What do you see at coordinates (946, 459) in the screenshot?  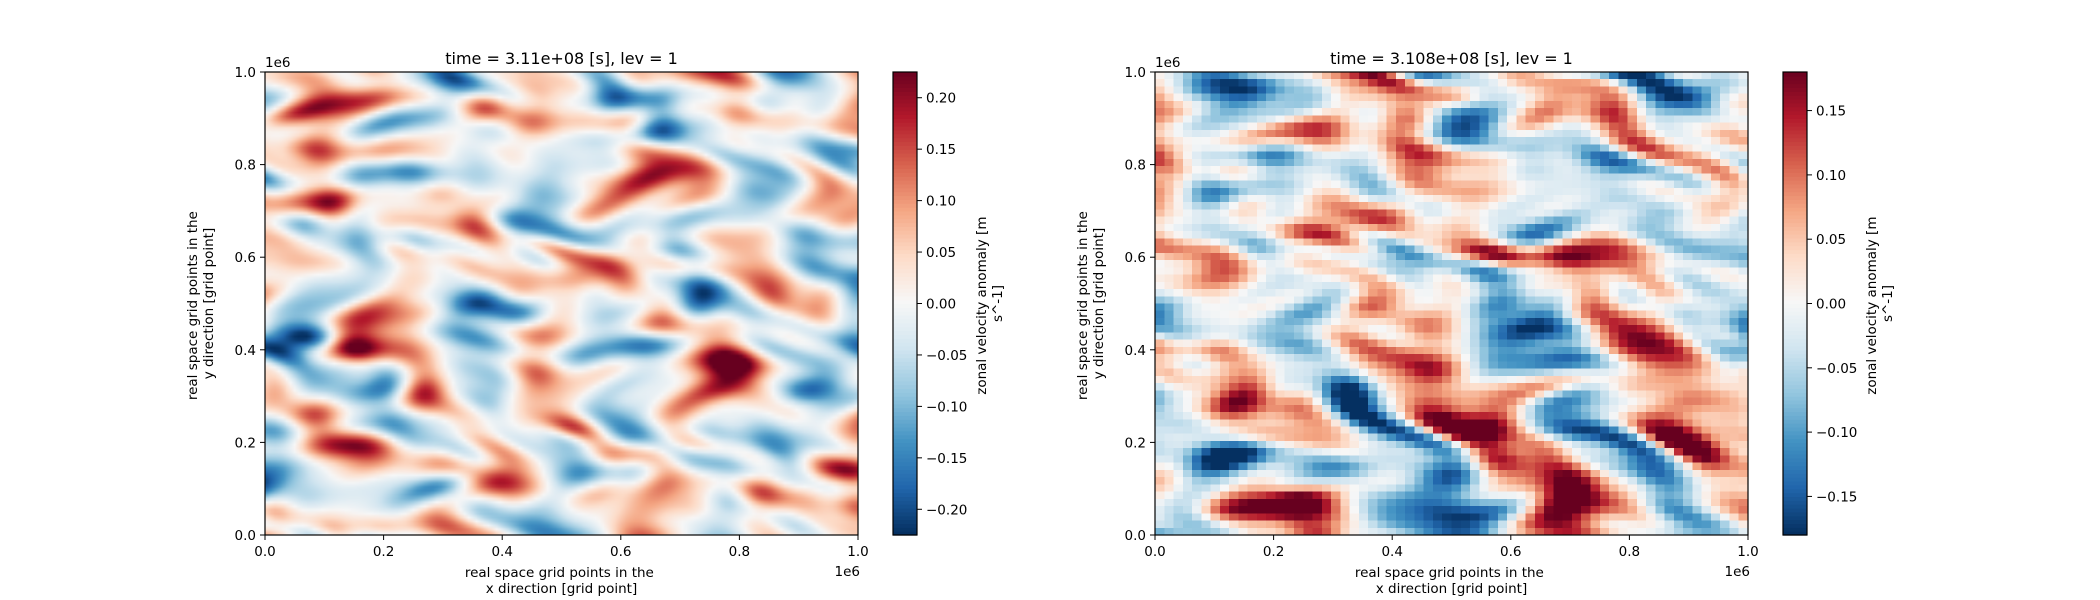 I see `colorbar-tick-label: −0.15` at bounding box center [946, 459].